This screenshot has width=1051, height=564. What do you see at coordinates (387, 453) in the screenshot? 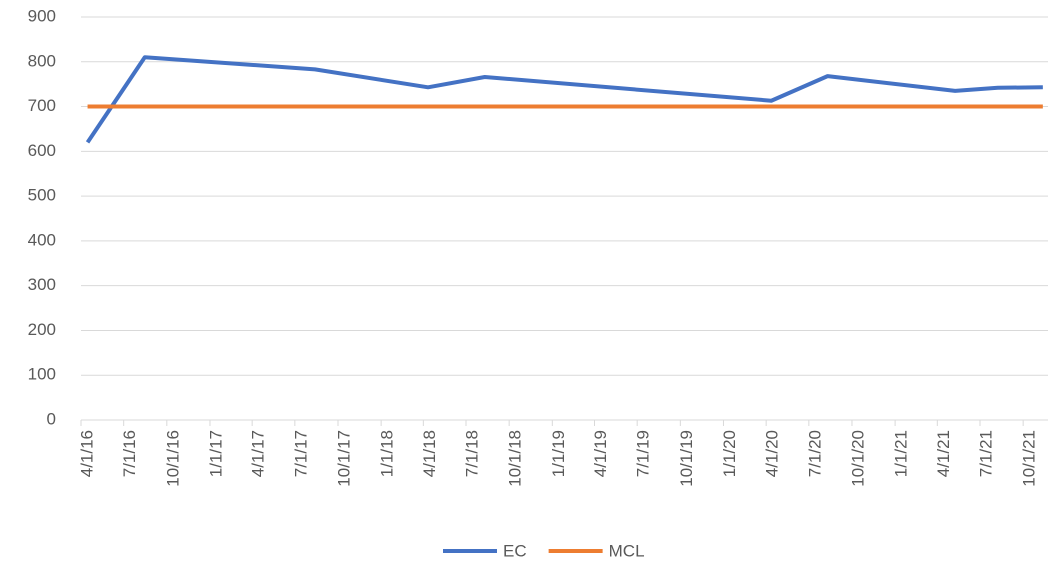
I see `x-tick-label: 1/1/18` at bounding box center [387, 453].